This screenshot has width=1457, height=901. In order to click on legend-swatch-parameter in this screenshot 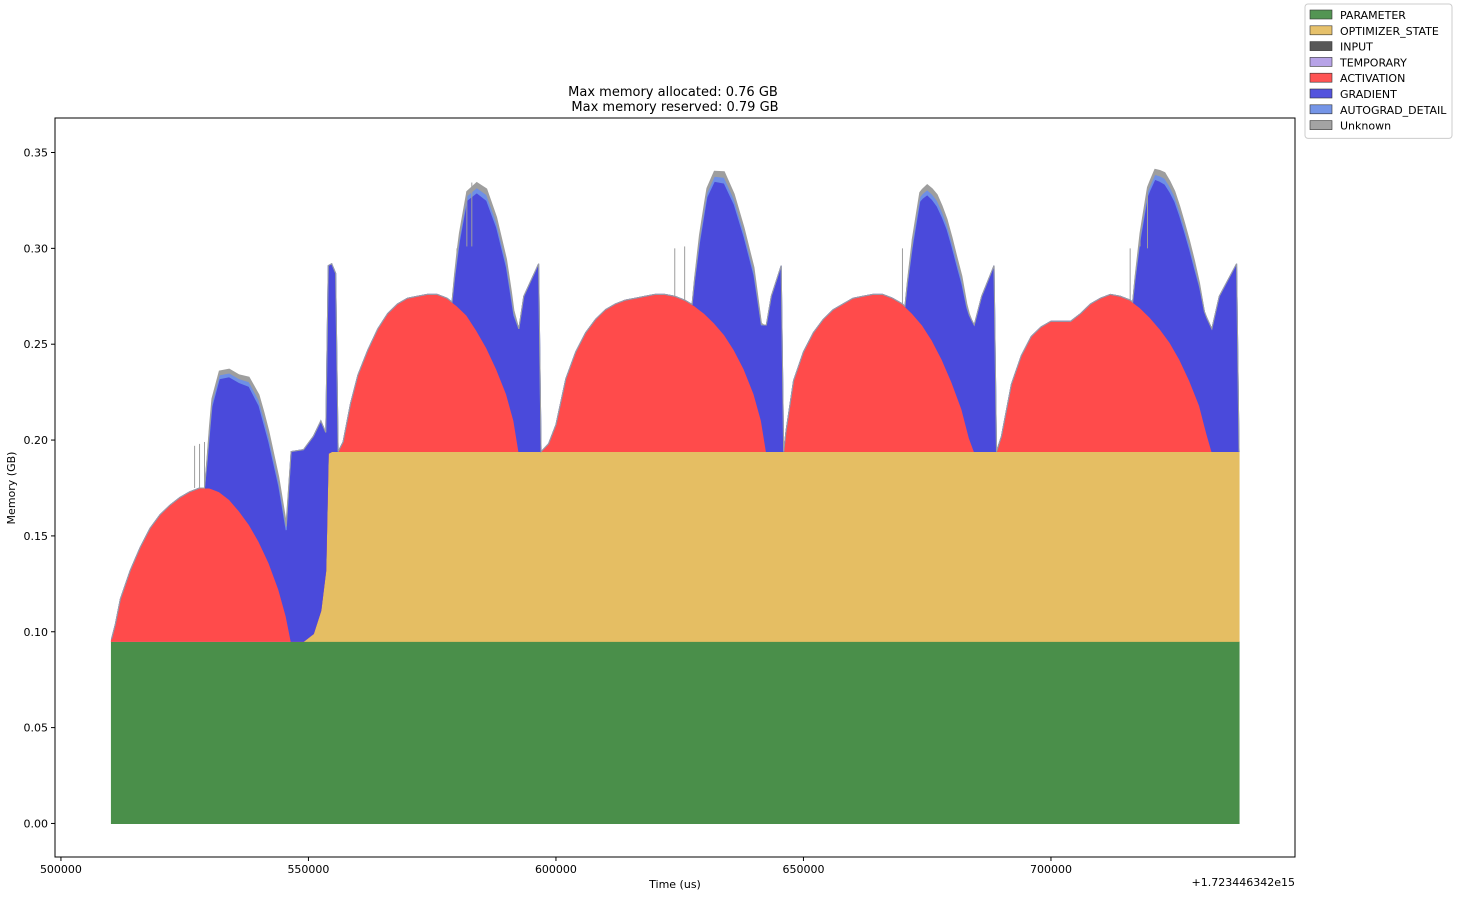, I will do `click(1321, 14)`.